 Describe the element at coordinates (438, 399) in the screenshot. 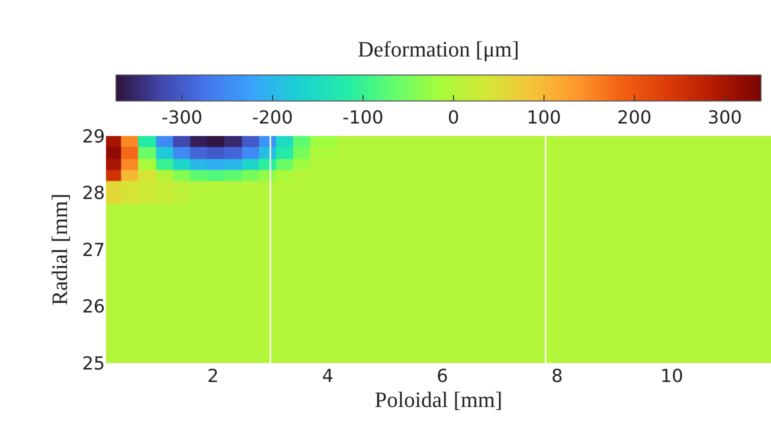

I see `x-axis-title: Poloidal [mm]` at that location.